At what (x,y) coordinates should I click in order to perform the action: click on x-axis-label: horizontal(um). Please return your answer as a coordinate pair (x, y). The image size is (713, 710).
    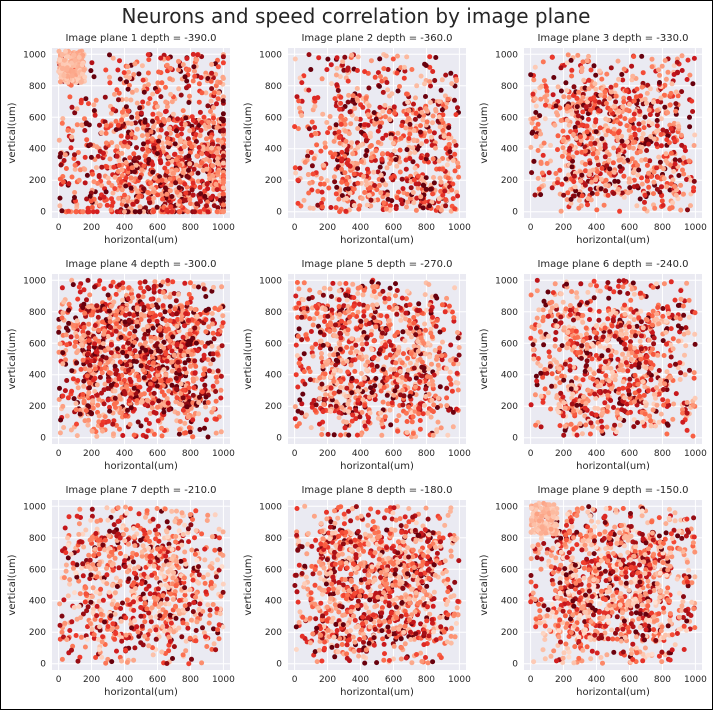
    Looking at the image, I should click on (141, 466).